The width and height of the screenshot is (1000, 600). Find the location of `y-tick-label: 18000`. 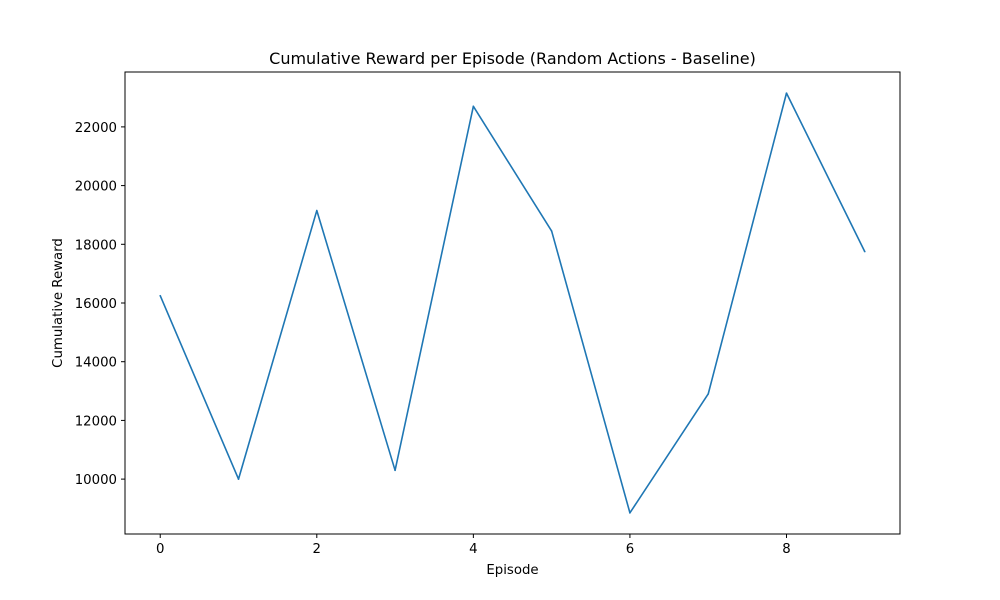

y-tick-label: 18000 is located at coordinates (96, 245).